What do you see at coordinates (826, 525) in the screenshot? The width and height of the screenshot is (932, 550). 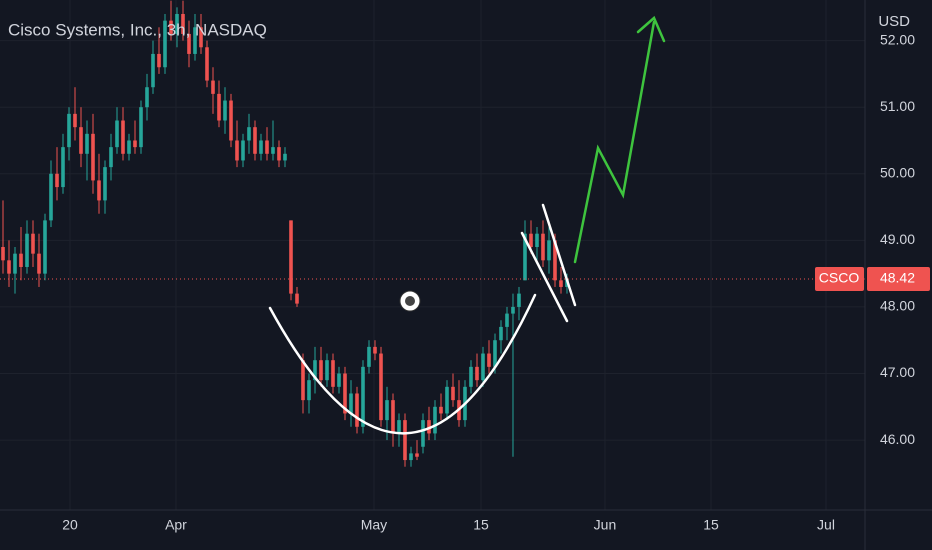 I see `x-tick-label: Jul` at bounding box center [826, 525].